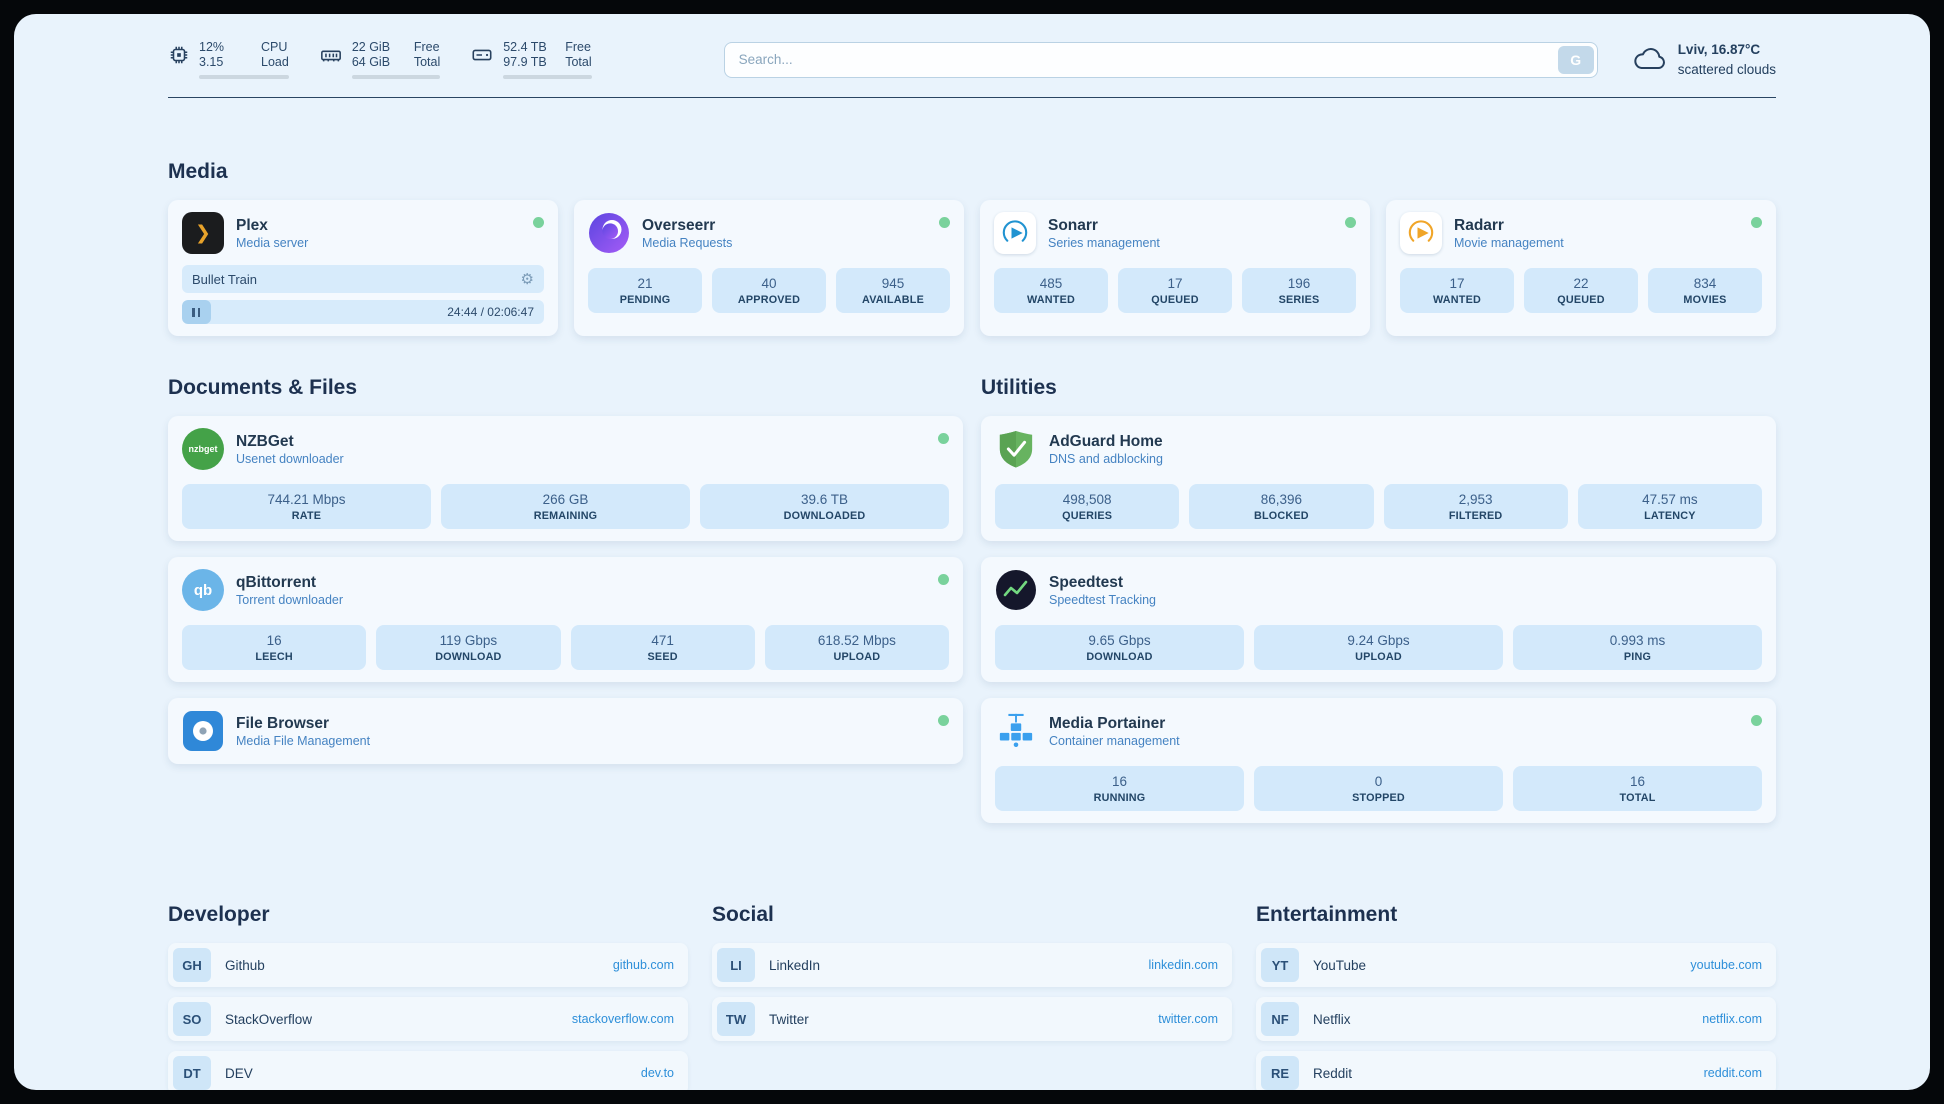 The width and height of the screenshot is (1944, 1104). Describe the element at coordinates (1280, 1019) in the screenshot. I see `netflix-icon: NF` at that location.